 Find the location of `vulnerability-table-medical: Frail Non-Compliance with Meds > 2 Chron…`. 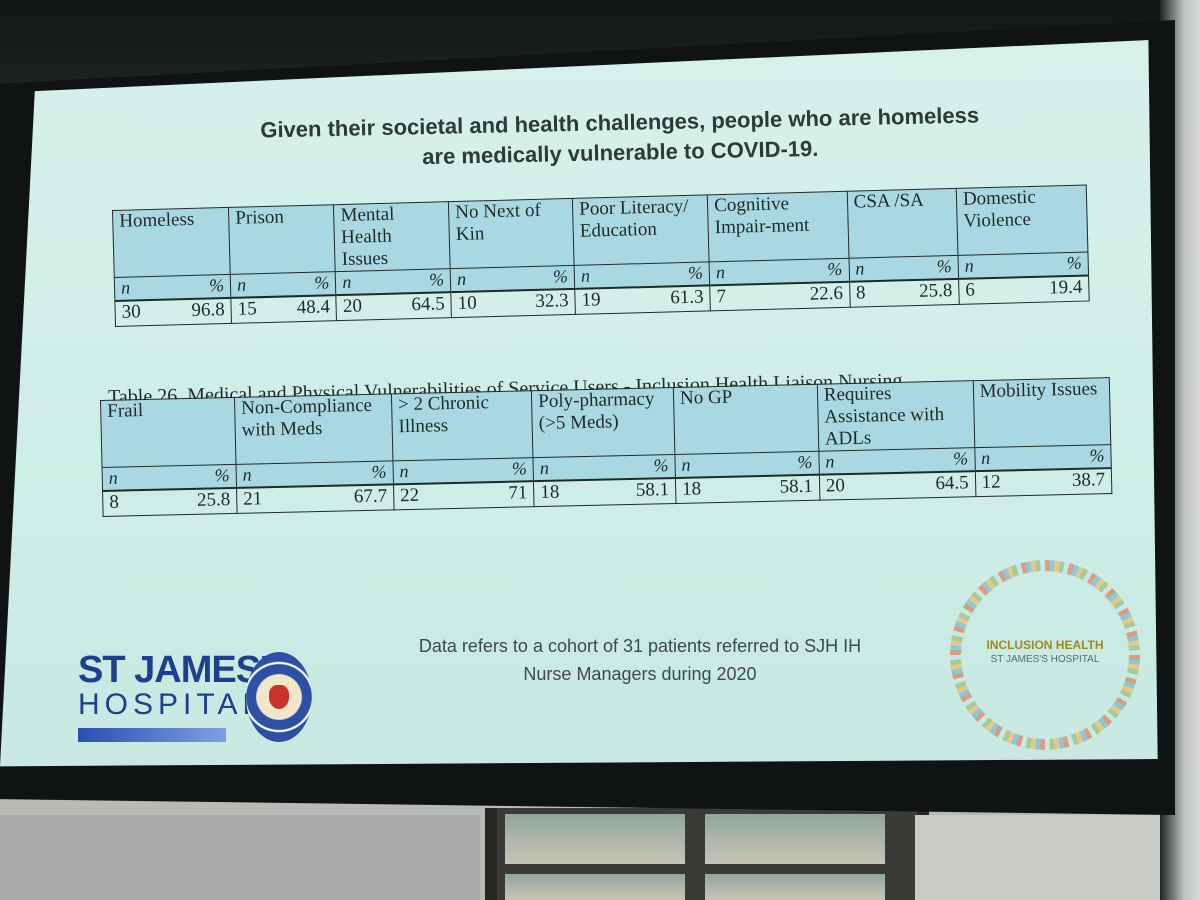

vulnerability-table-medical: Frail Non-Compliance with Meds > 2 Chron… is located at coordinates (606, 447).